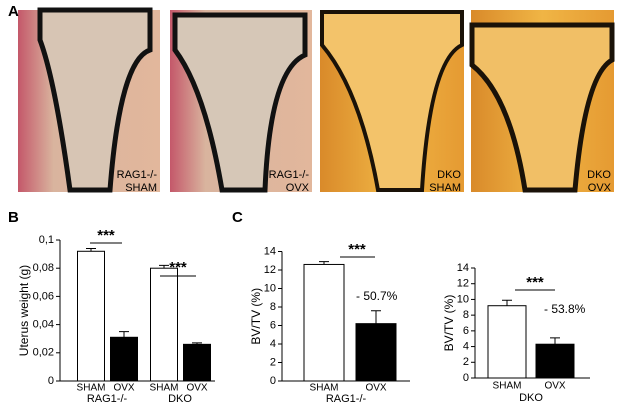 The height and width of the screenshot is (405, 619). What do you see at coordinates (24, 310) in the screenshot?
I see `y-axis-label: Uterus weight (g)` at bounding box center [24, 310].